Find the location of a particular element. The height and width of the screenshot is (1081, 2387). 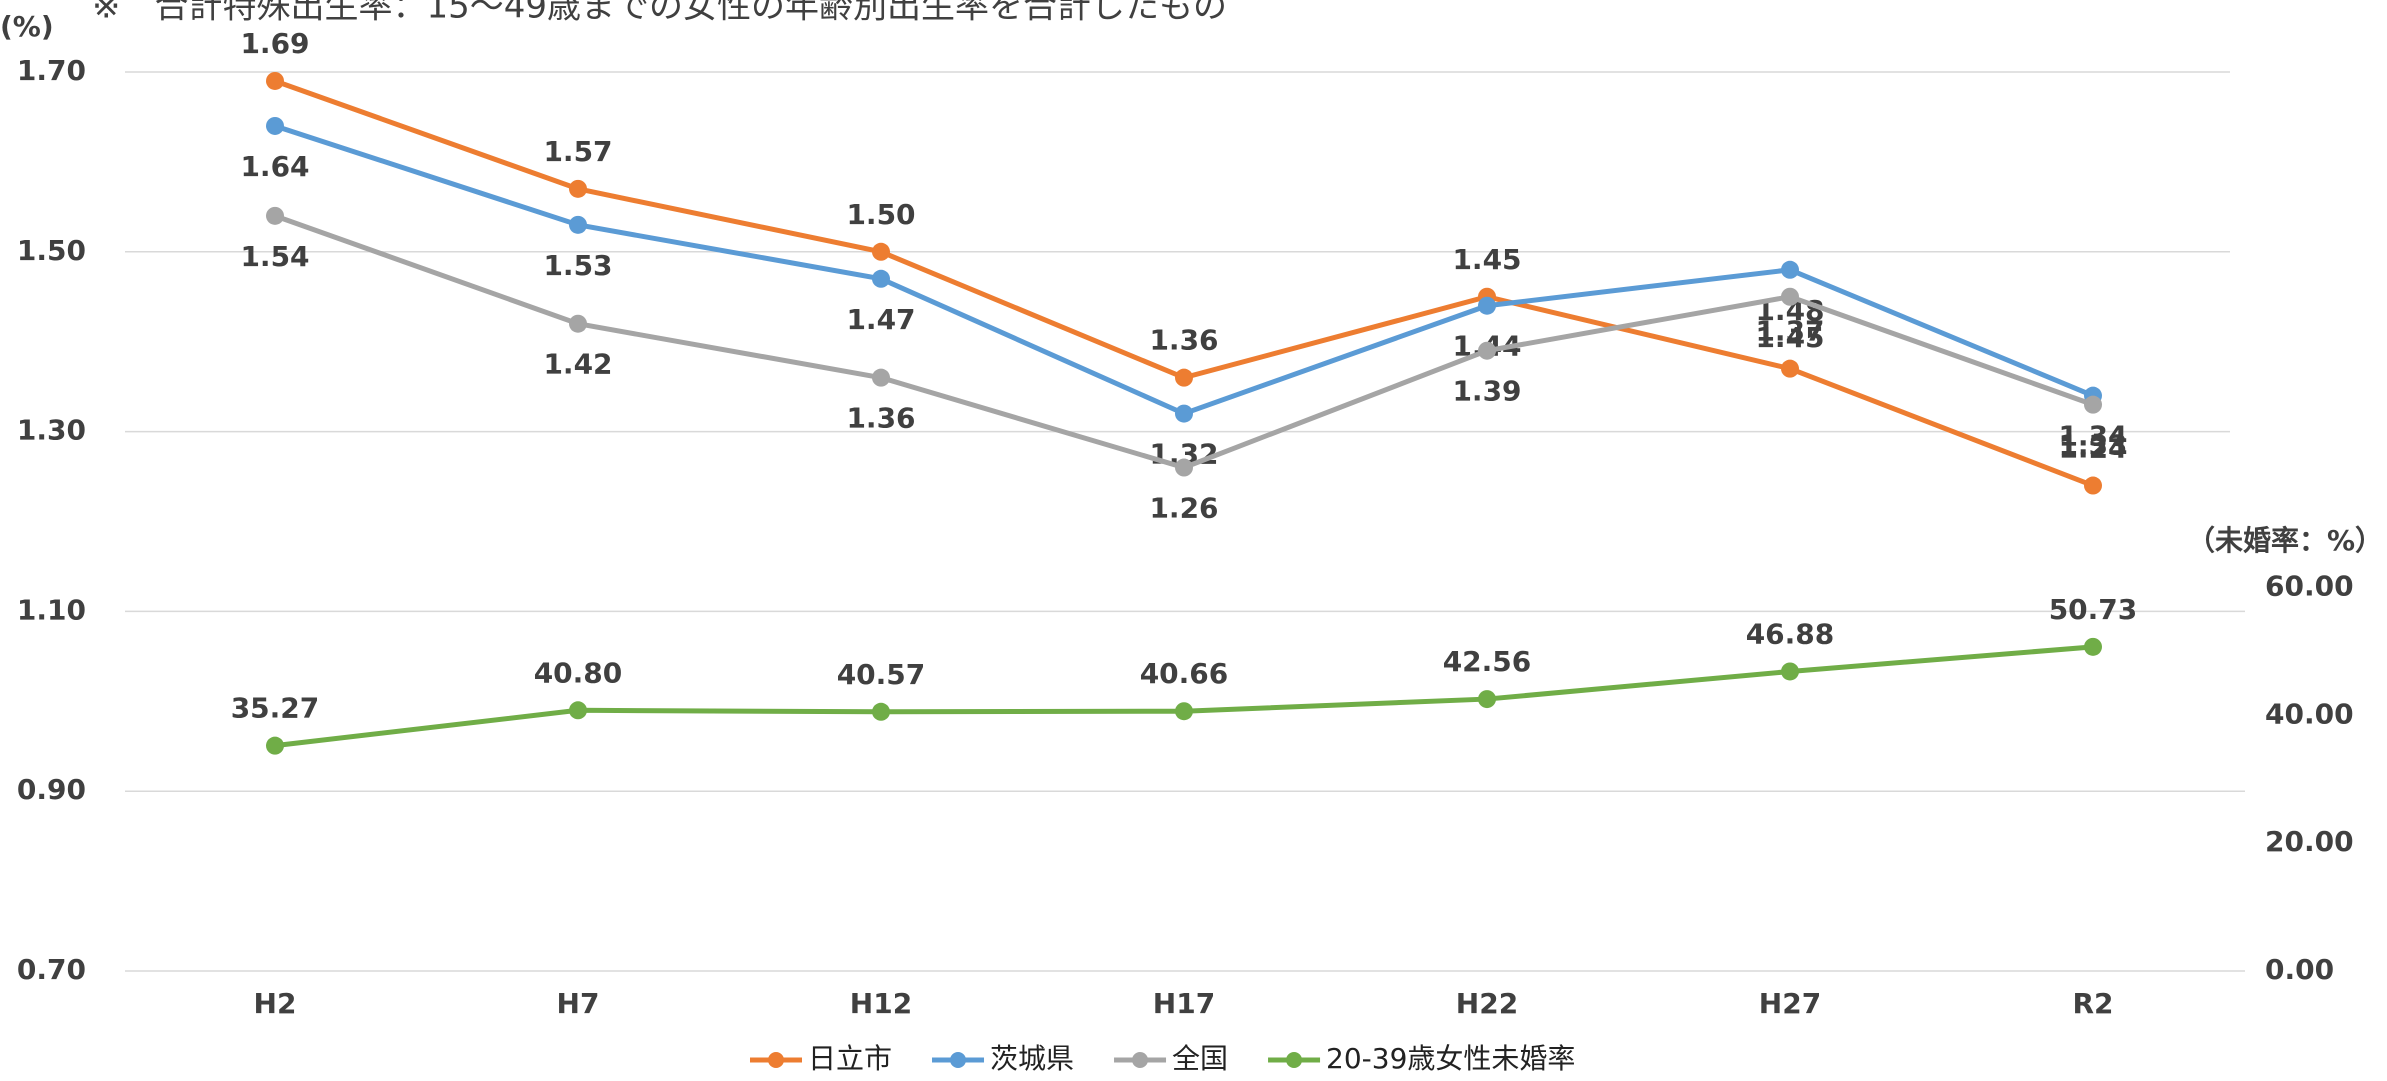

legend-label: 茨城県 is located at coordinates (1032, 1058).